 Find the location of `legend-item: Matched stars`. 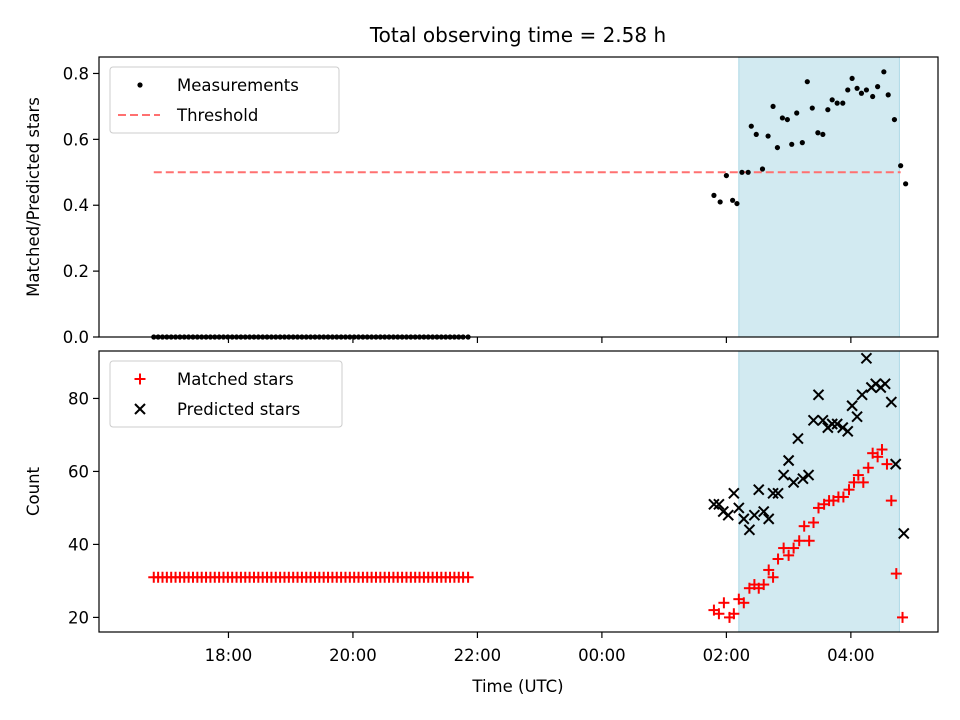

legend-item: Matched stars is located at coordinates (214, 379).